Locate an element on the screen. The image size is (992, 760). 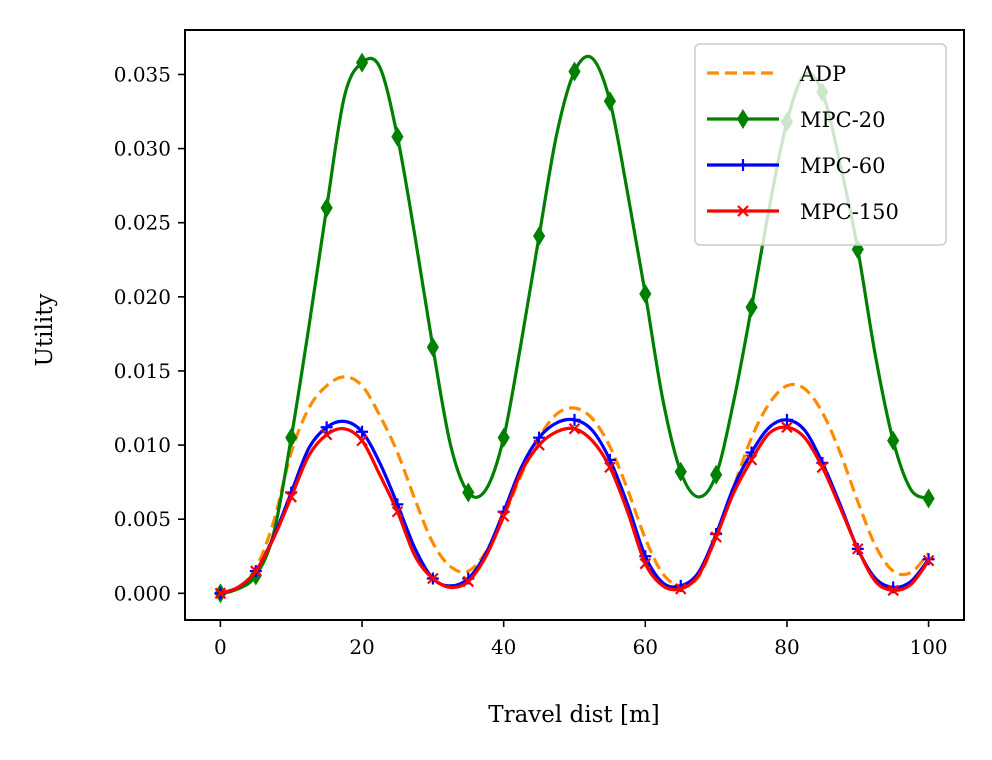
x-axis-label: Travel dist [m] is located at coordinates (574, 715).